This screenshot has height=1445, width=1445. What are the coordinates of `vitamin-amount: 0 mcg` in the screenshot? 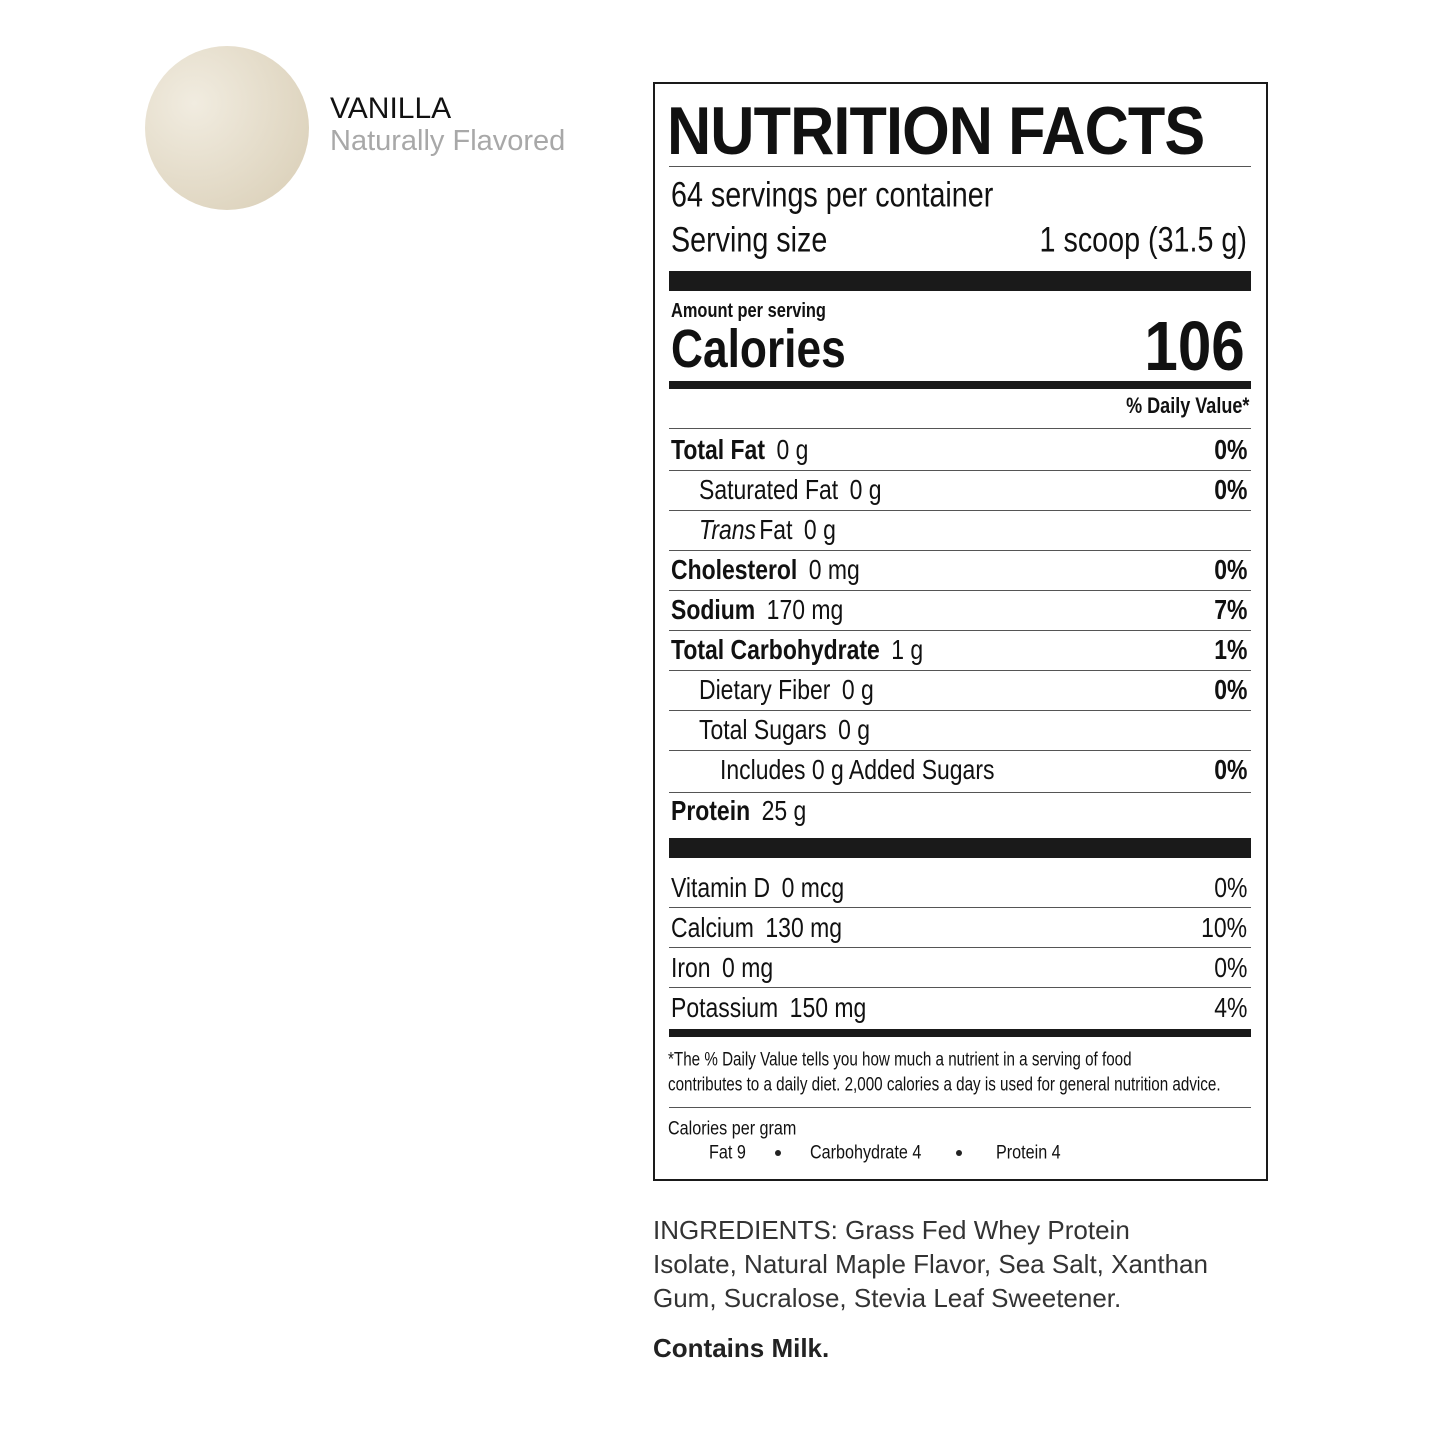 It's located at (813, 887).